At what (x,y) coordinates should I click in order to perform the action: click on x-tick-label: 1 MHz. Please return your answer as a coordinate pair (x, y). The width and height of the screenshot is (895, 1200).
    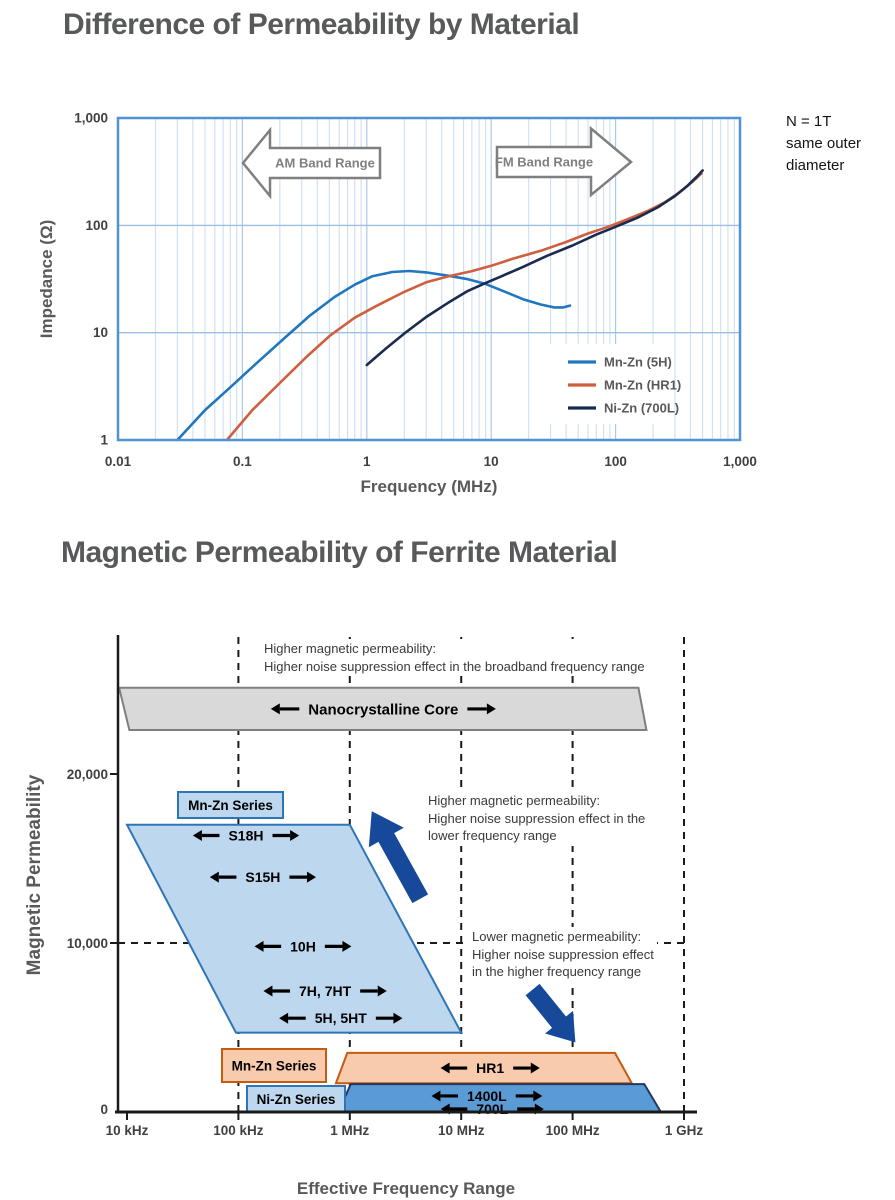
    Looking at the image, I should click on (349, 1130).